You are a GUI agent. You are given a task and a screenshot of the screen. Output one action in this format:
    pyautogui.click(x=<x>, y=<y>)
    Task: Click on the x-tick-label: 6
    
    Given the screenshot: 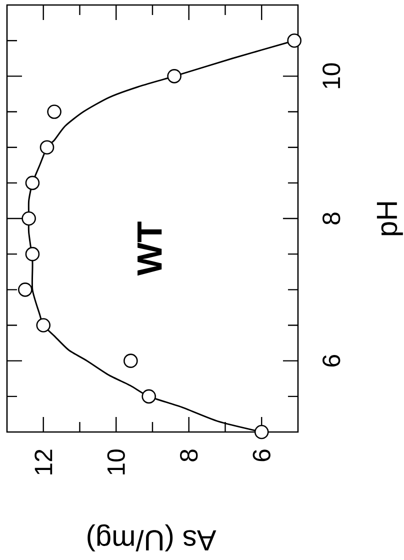 What is the action you would take?
    pyautogui.click(x=261, y=456)
    